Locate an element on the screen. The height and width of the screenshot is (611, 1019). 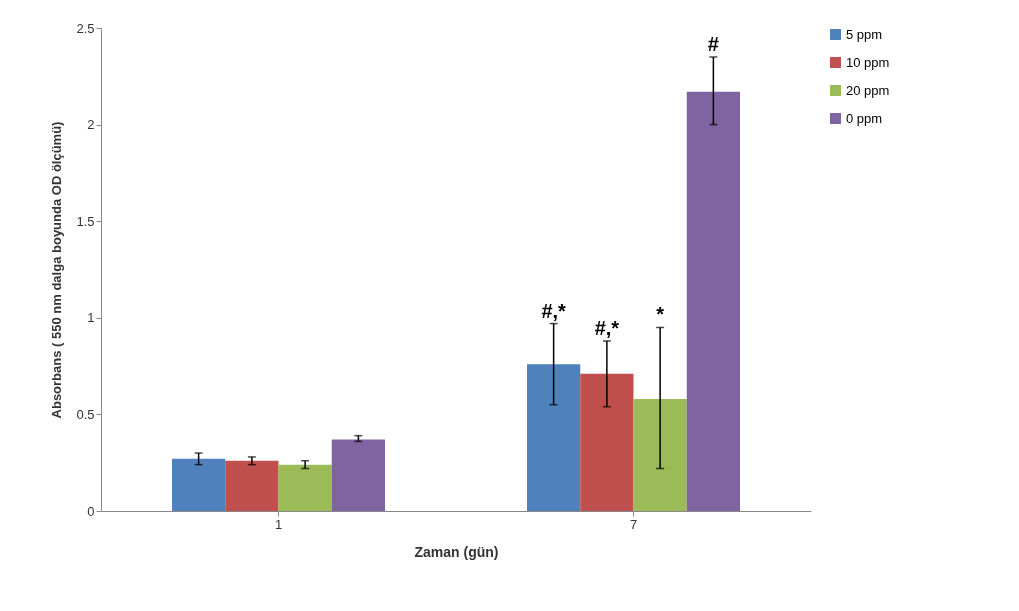
y-tick-label: 2.5 is located at coordinates (85, 28).